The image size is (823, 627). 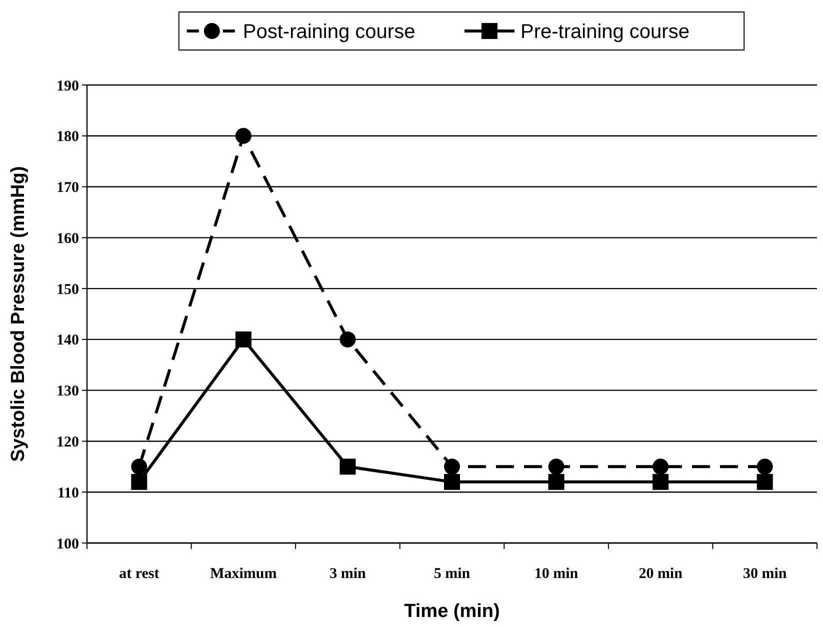 What do you see at coordinates (452, 611) in the screenshot?
I see `x-axis-title: Time (min)` at bounding box center [452, 611].